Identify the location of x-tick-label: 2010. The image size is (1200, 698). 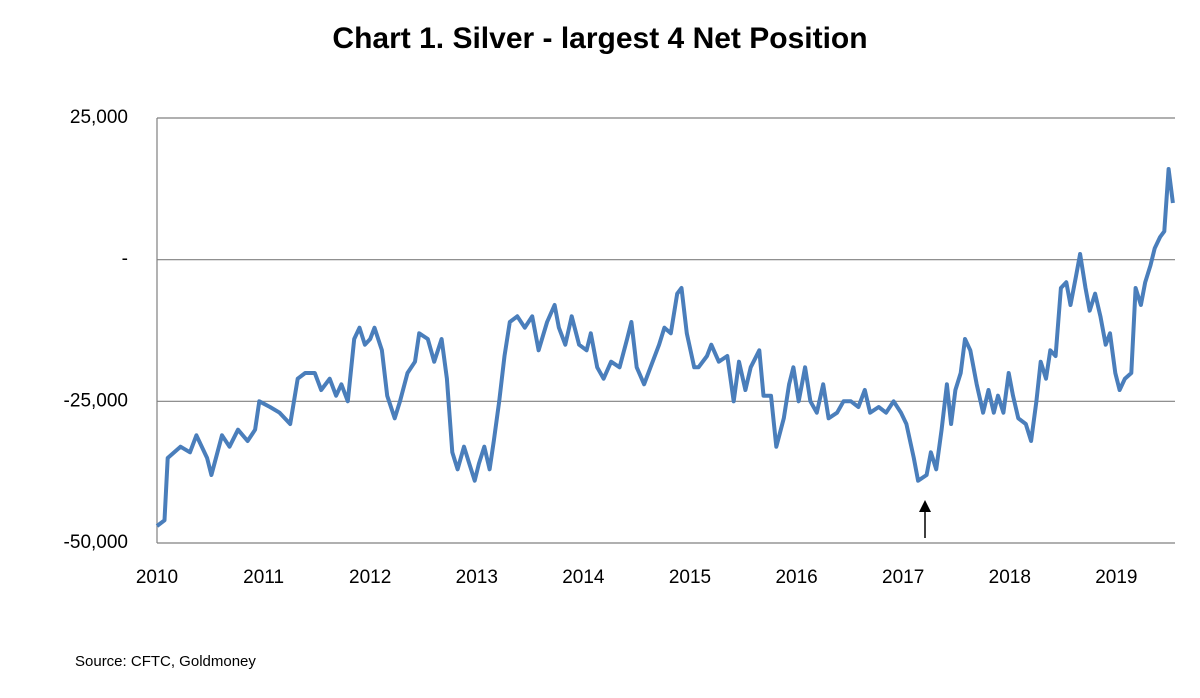
(157, 577).